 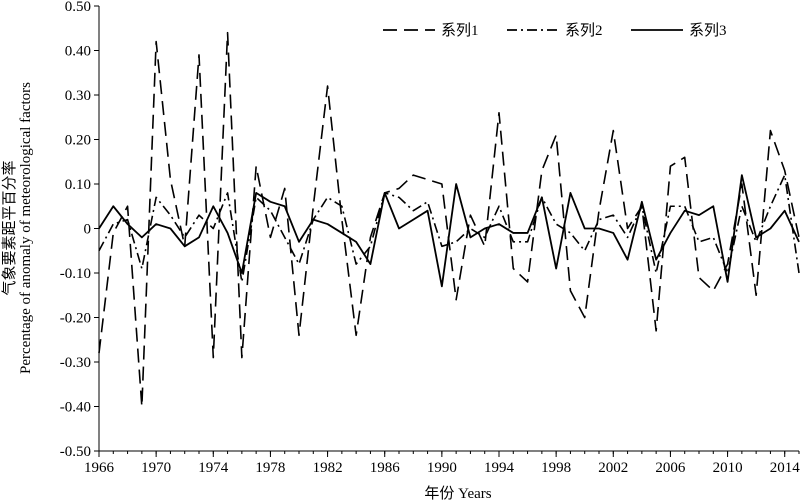 What do you see at coordinates (75, 452) in the screenshot?
I see `y-tick-label: -0.50` at bounding box center [75, 452].